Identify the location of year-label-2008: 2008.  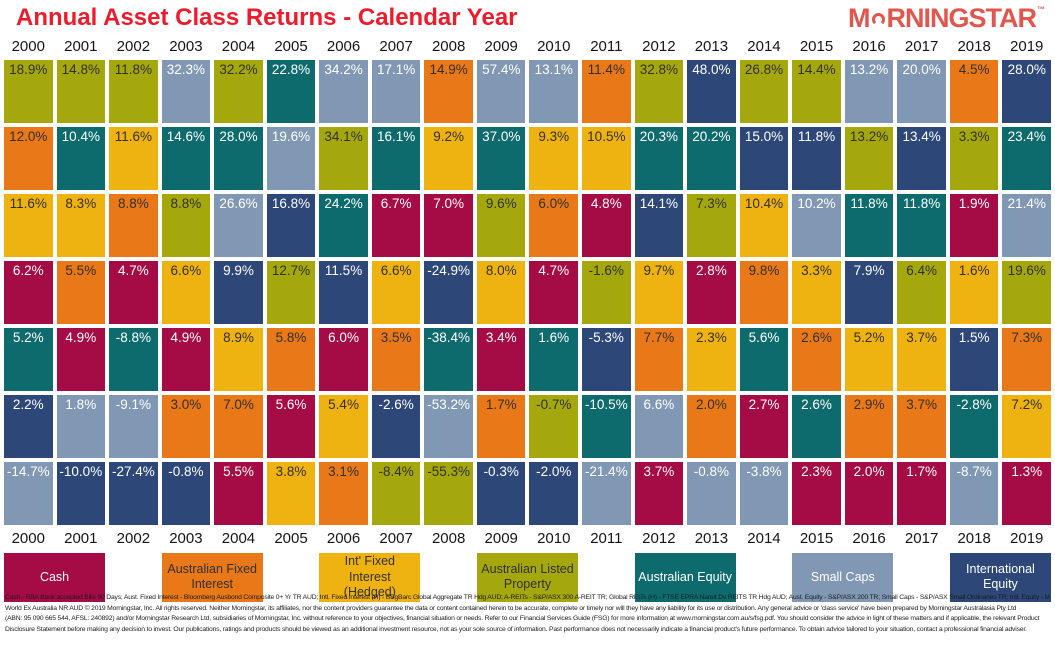
(448, 538).